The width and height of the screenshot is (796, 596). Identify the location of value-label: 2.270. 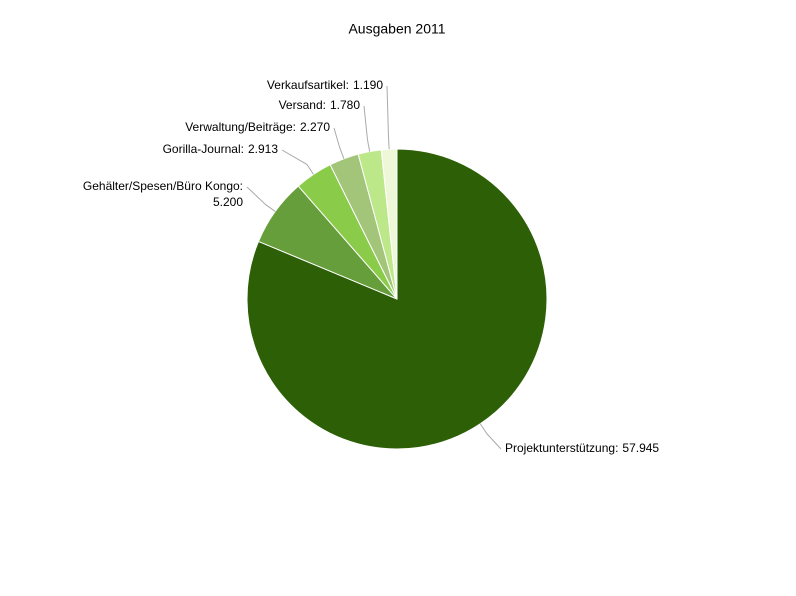
(315, 127).